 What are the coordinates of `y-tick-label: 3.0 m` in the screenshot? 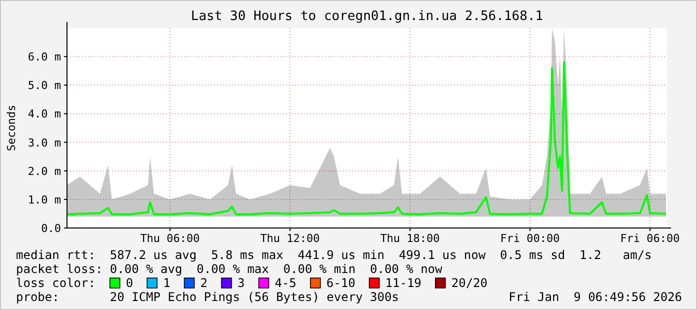 It's located at (45, 143).